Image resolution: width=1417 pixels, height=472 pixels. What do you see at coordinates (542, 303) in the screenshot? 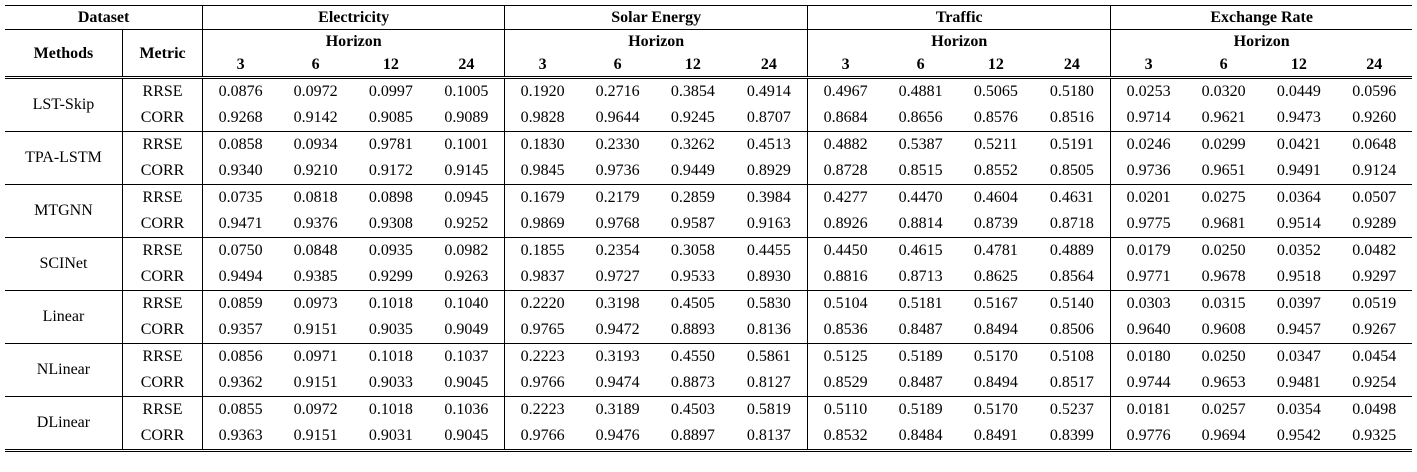
I see `value-cell: 0.2220` at bounding box center [542, 303].